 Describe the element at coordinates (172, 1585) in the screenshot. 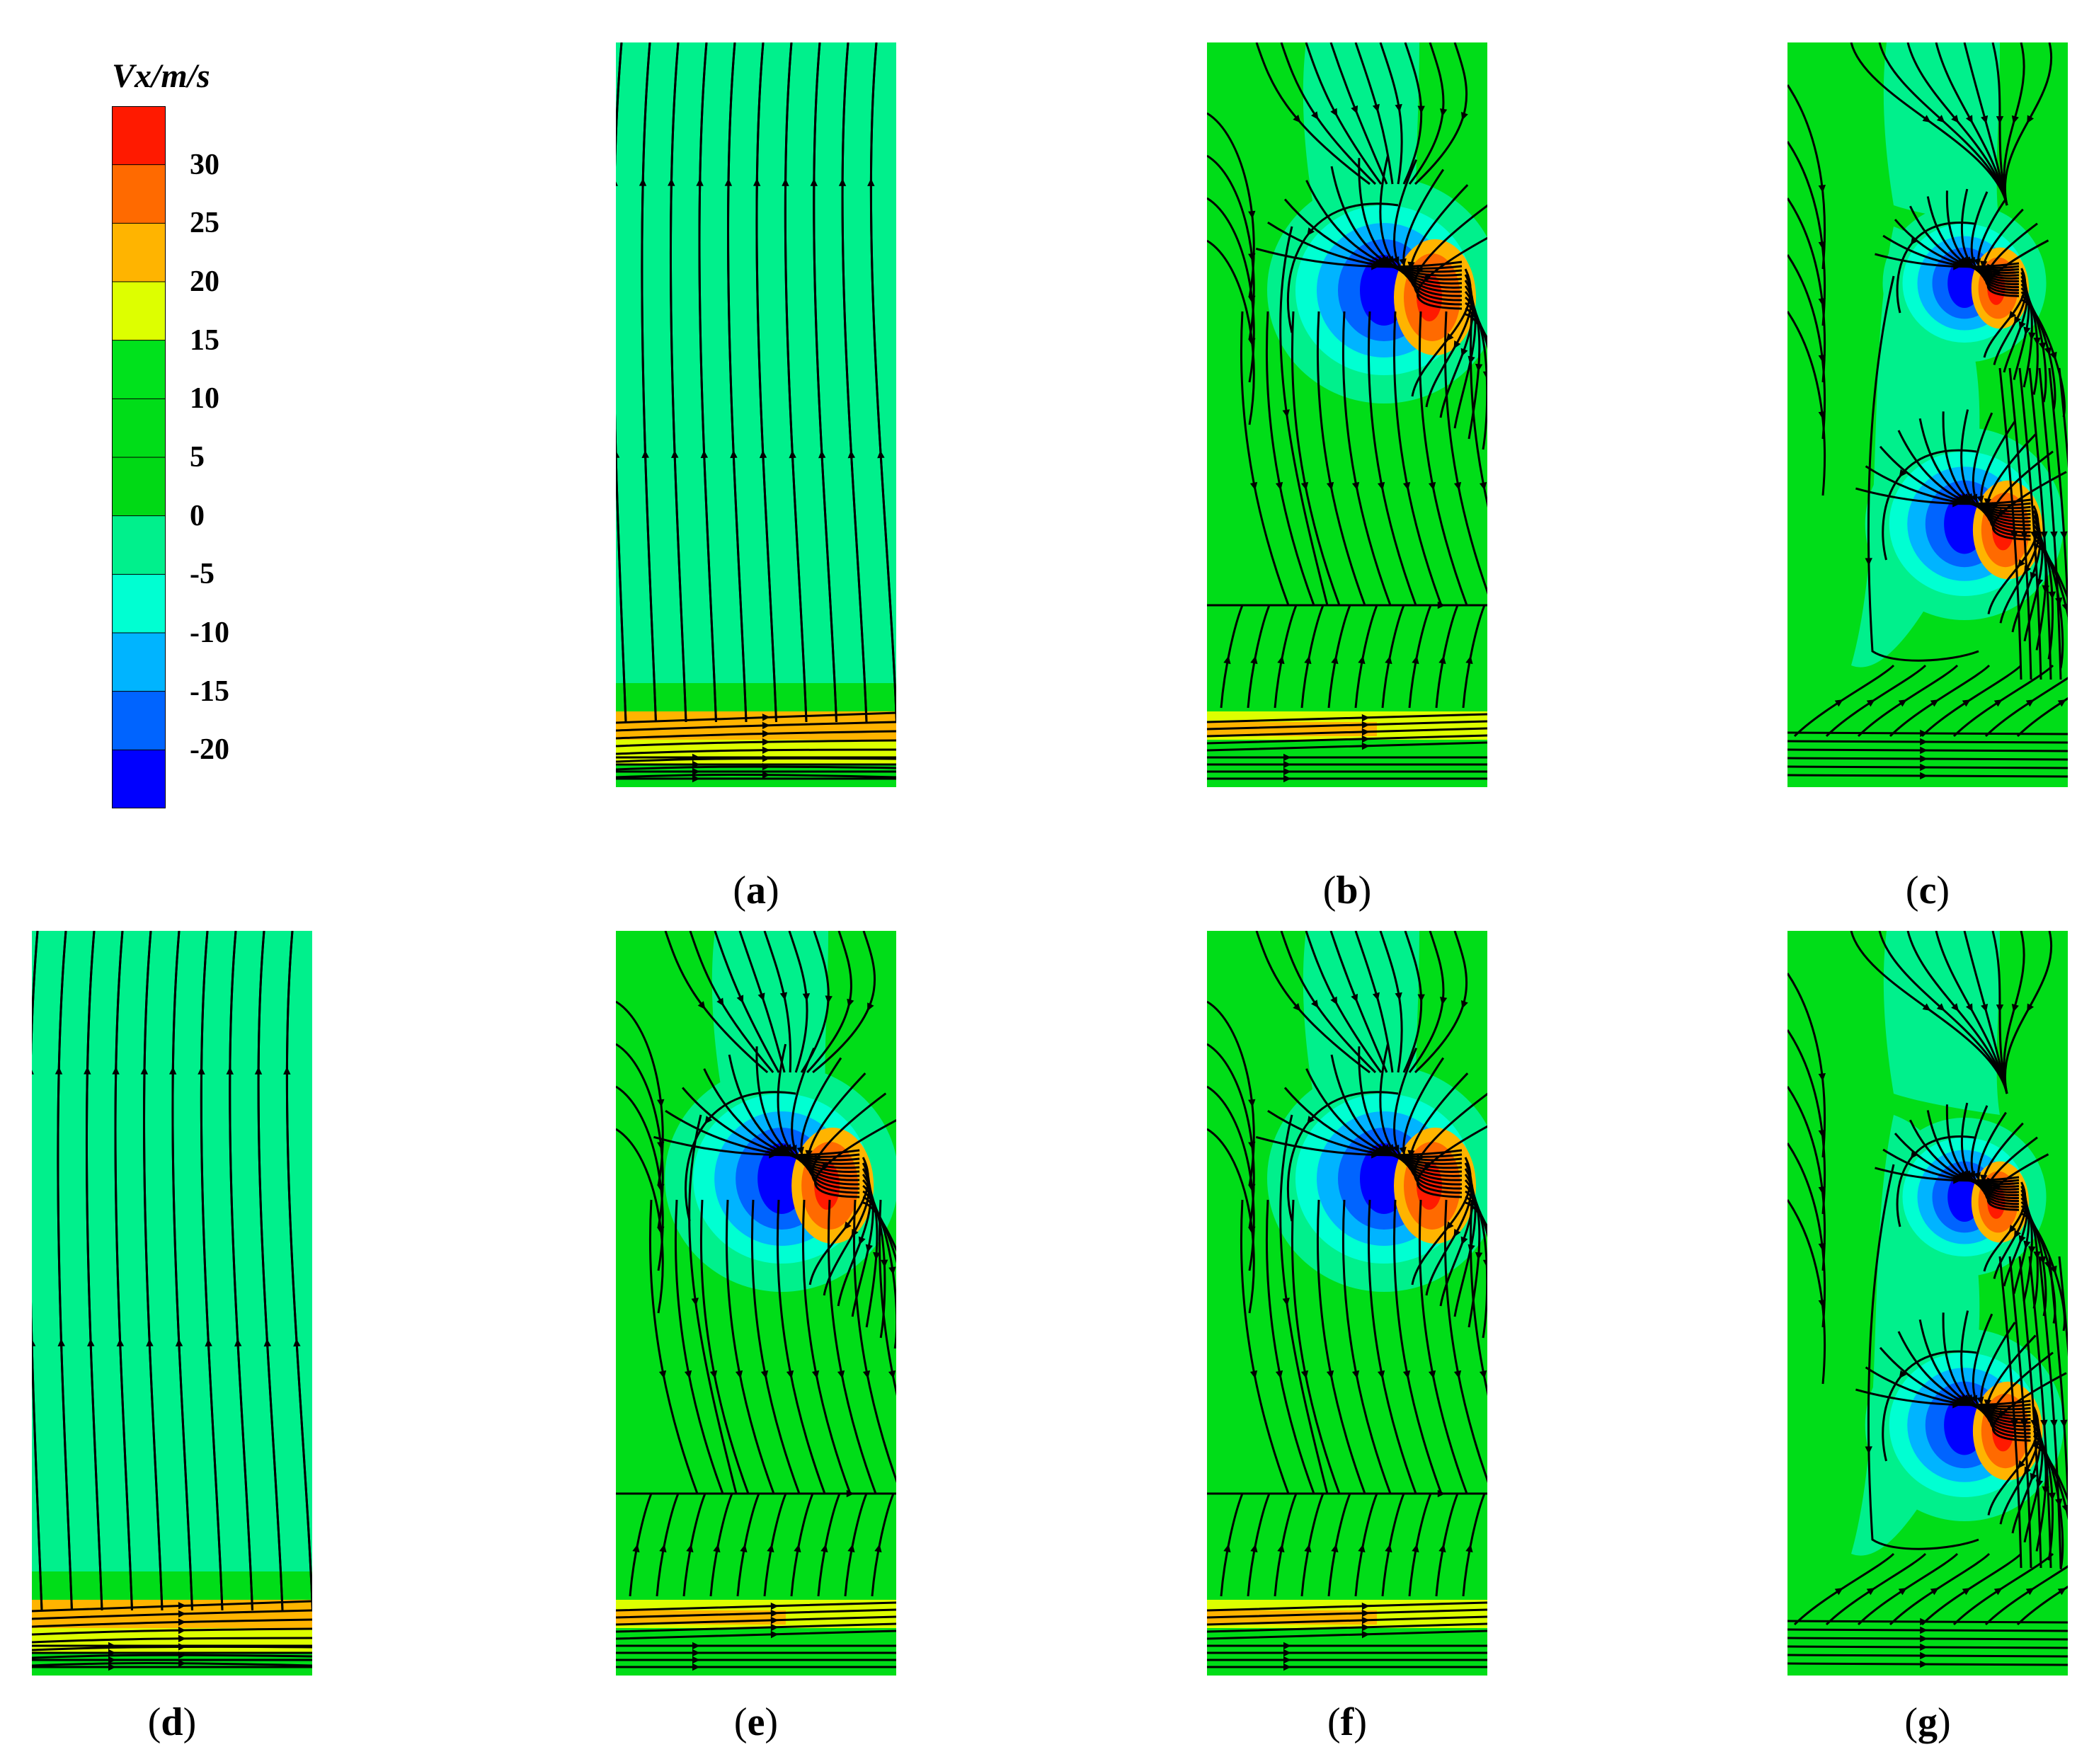

I see `field-region` at that location.